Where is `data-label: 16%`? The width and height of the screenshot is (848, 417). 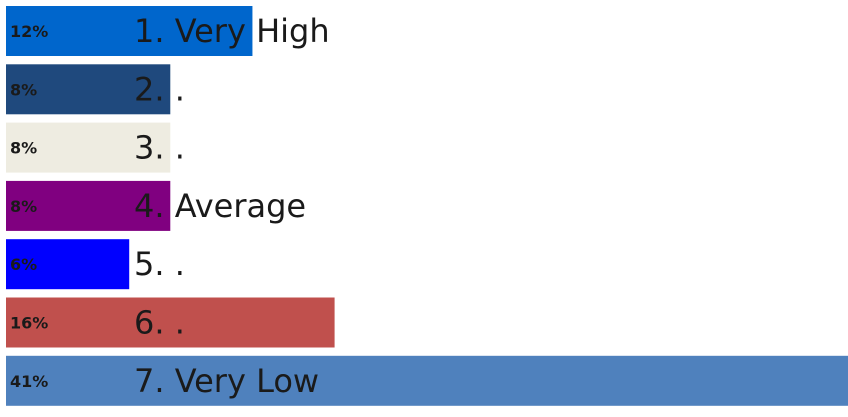
data-label: 16% is located at coordinates (29, 323).